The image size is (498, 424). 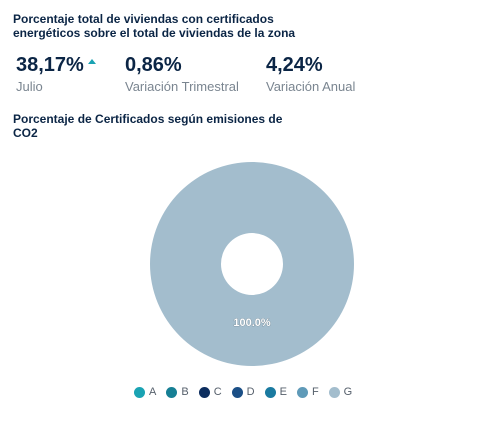 I want to click on legend-item-b: B, so click(x=177, y=392).